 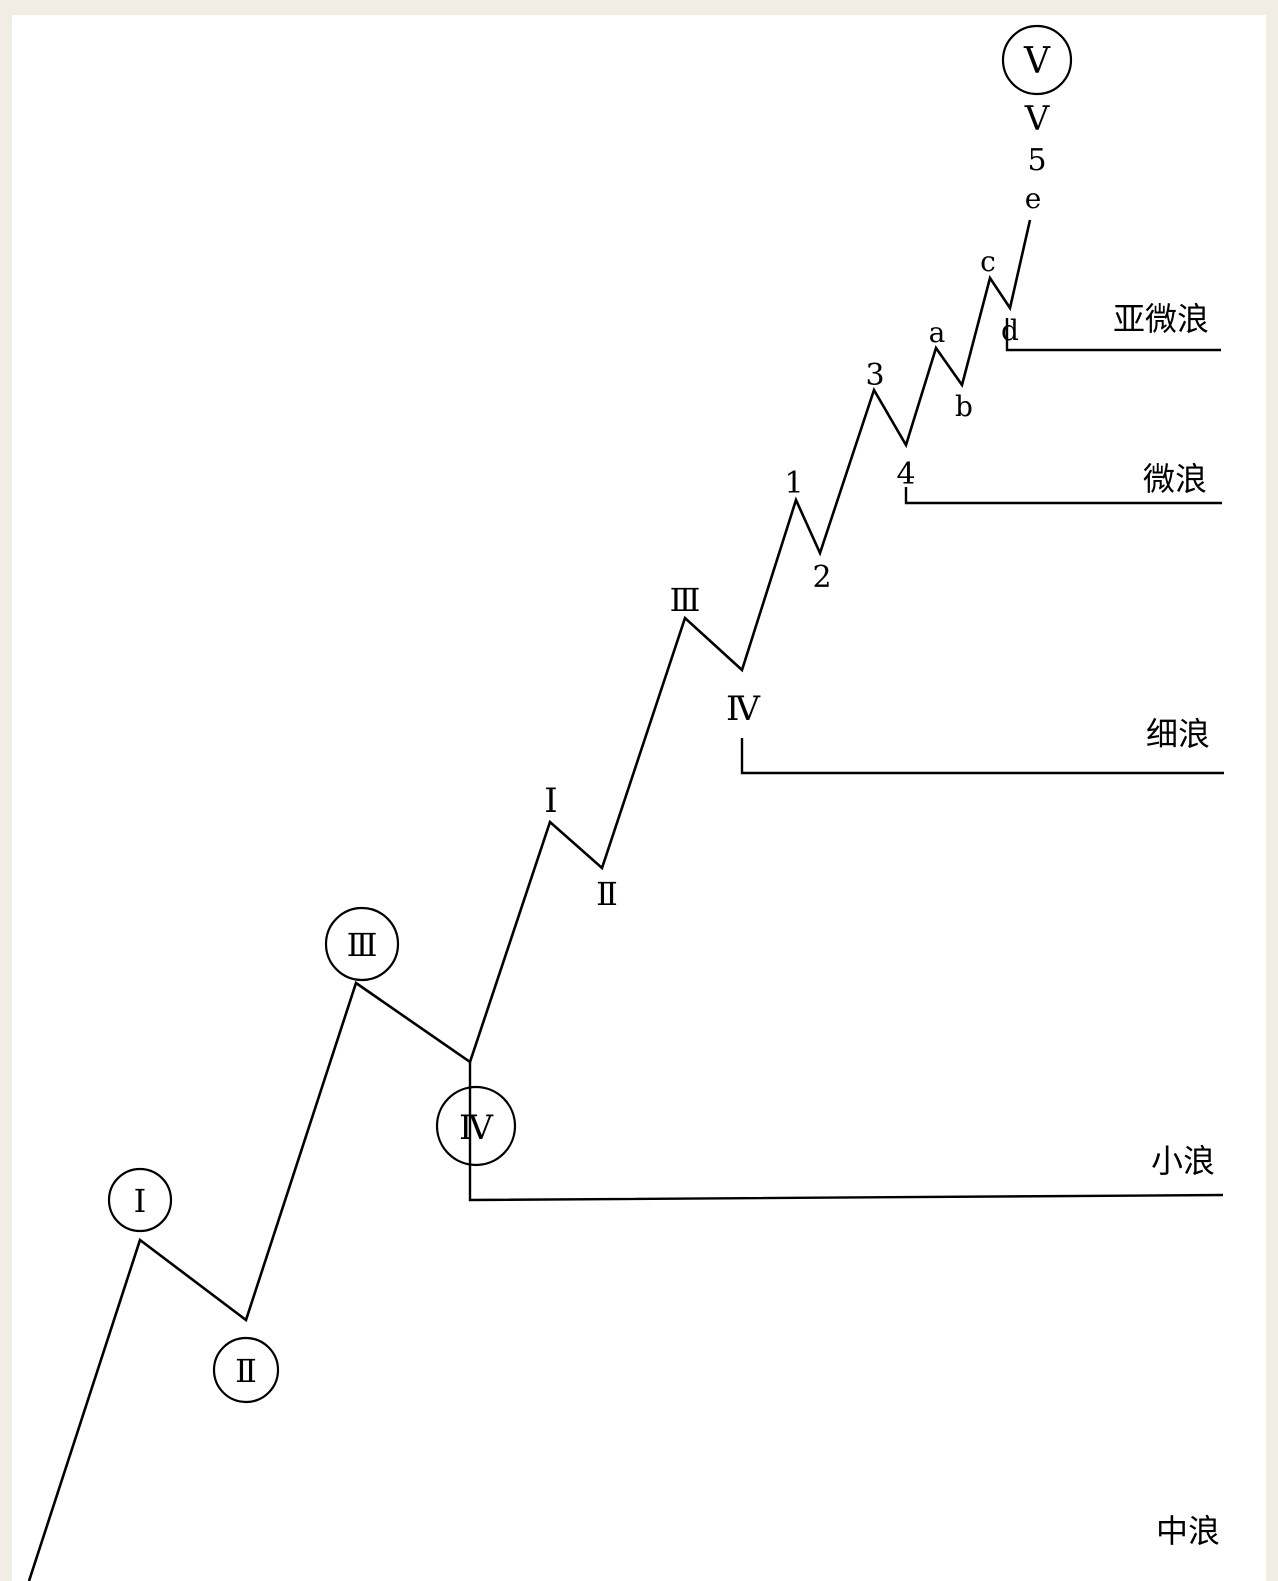 I want to click on letter-label-d: d, so click(x=1010, y=330).